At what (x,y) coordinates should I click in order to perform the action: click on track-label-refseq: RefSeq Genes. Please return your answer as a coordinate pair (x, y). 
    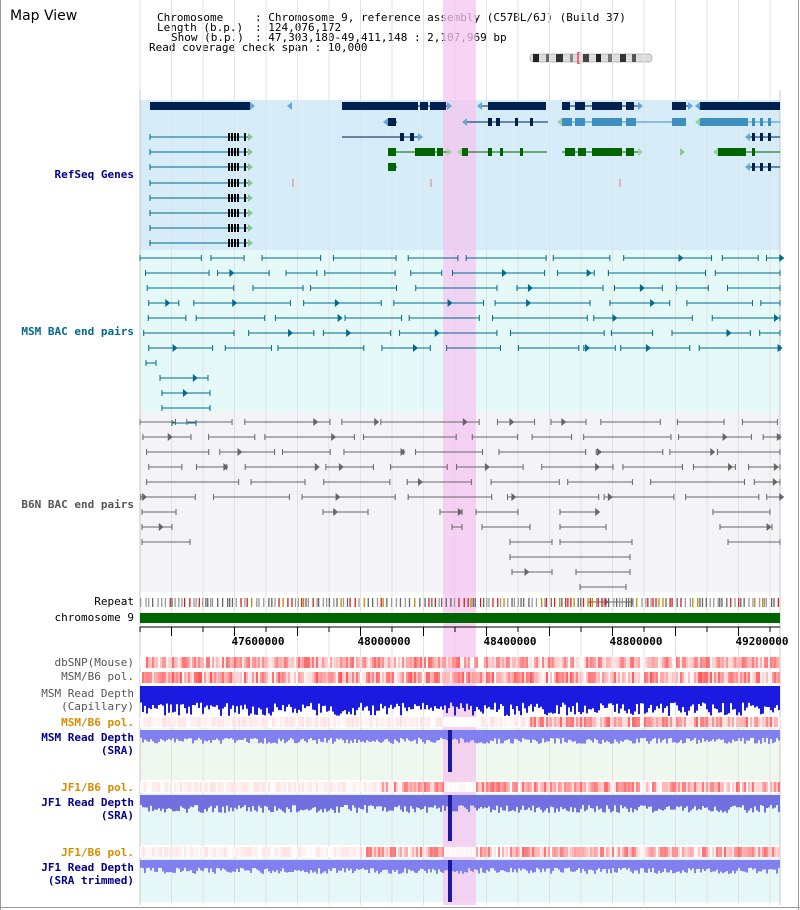
    Looking at the image, I should click on (94, 174).